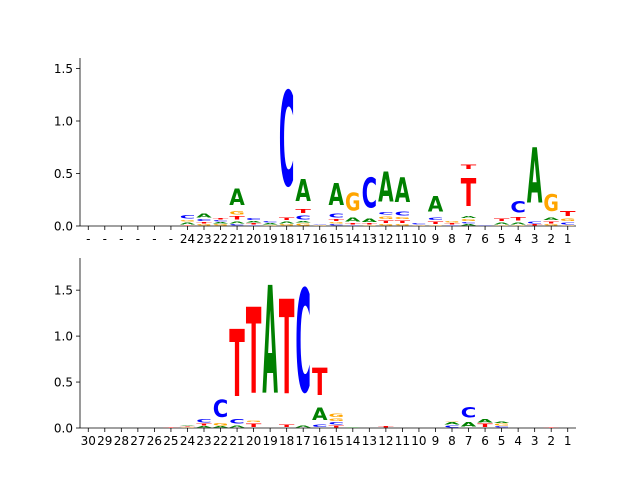  What do you see at coordinates (137, 441) in the screenshot?
I see `x-tick-label: 27` at bounding box center [137, 441].